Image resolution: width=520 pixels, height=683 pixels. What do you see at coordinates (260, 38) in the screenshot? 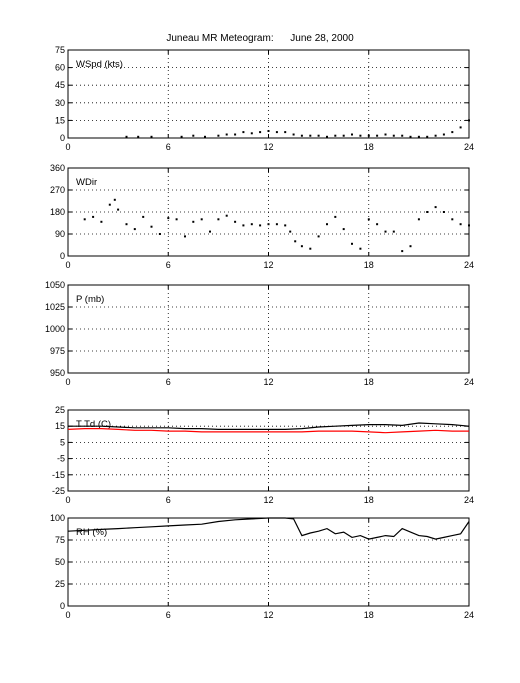
I see `figure-title: Juneau MR Meteogram: June 28, 2000` at bounding box center [260, 38].